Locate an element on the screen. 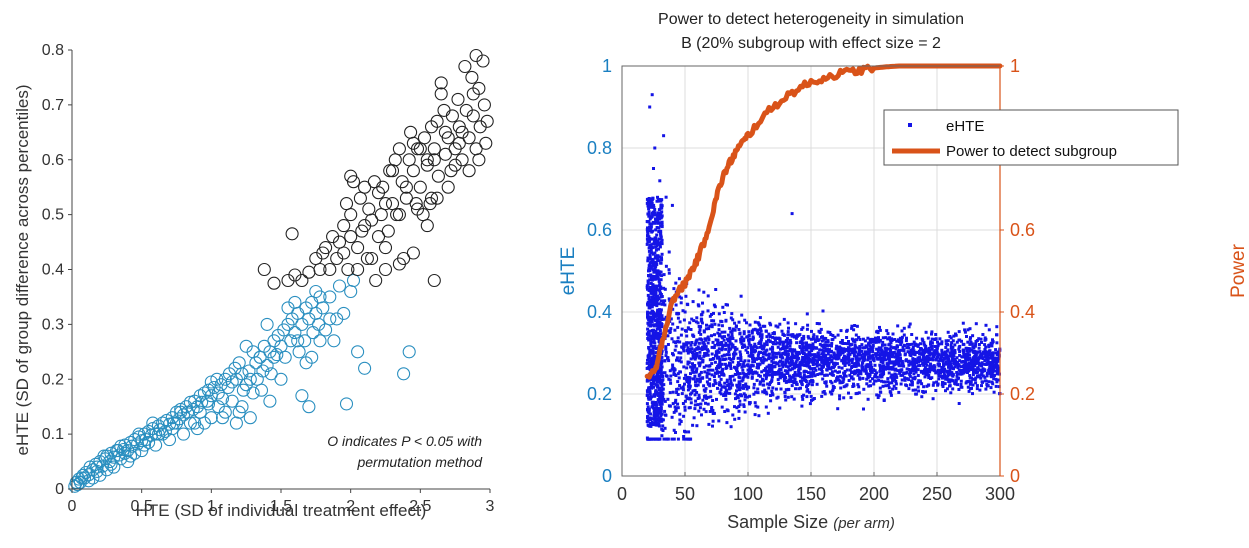 The image size is (1249, 548). annotation-line-2: permutation method is located at coordinates (419, 462).